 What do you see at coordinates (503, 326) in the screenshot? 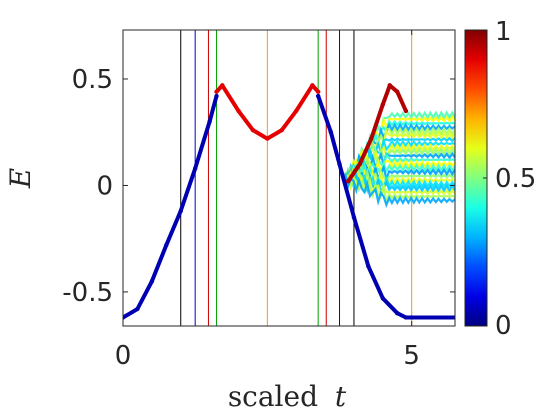
I see `colorbar-tick-label: 0` at bounding box center [503, 326].